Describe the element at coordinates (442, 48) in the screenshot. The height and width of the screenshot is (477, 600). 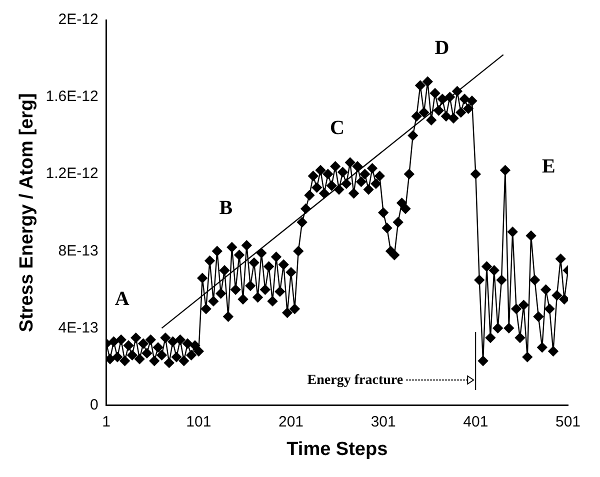
I see `annotation: D` at that location.